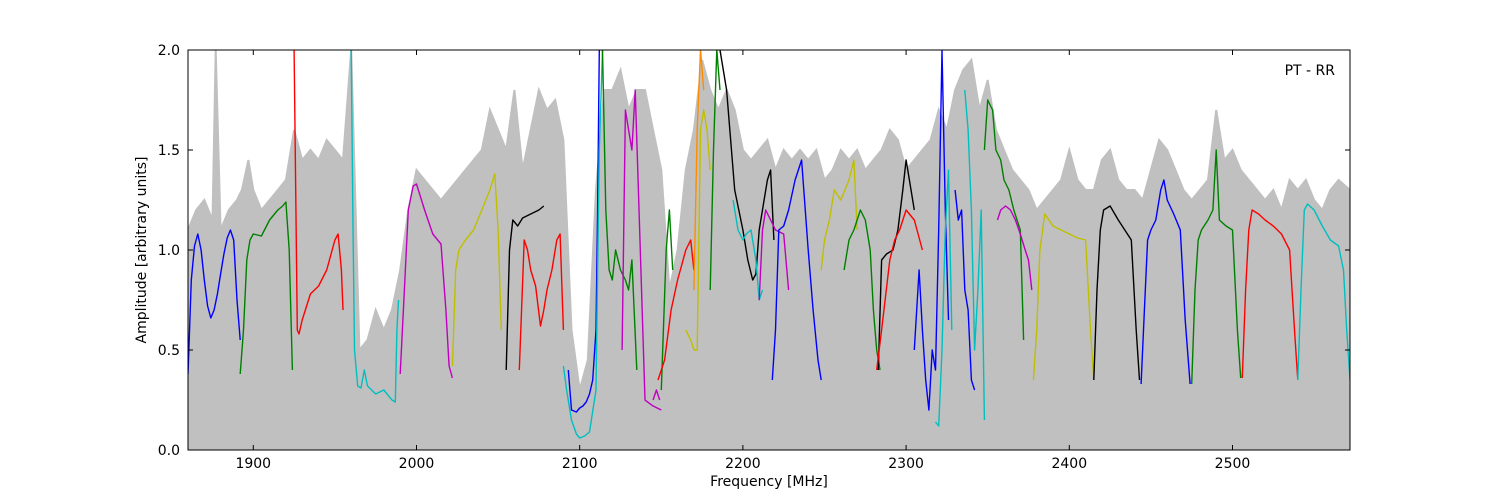 This screenshot has height=500, width=1500. I want to click on x-tick-label: 2200, so click(743, 464).